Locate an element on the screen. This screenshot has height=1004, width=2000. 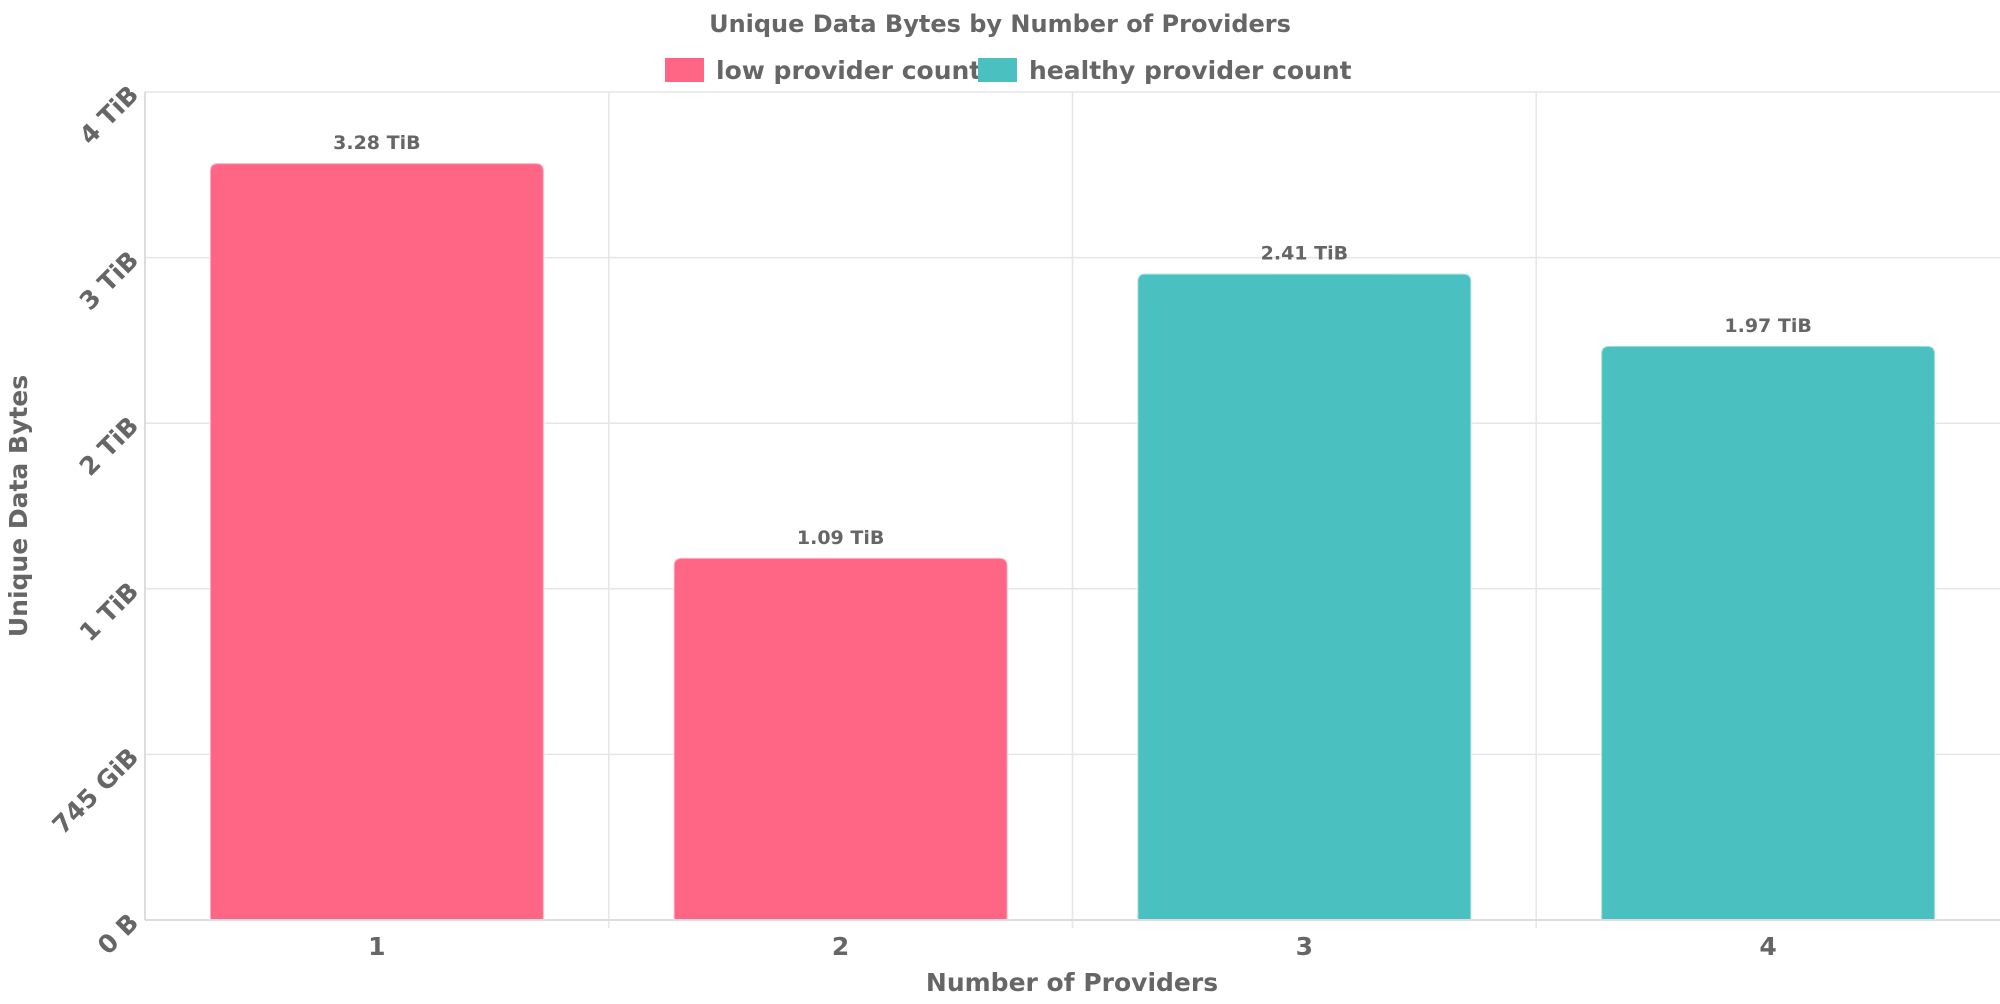
legend-item-healthy: healthy provider count is located at coordinates (1165, 70).